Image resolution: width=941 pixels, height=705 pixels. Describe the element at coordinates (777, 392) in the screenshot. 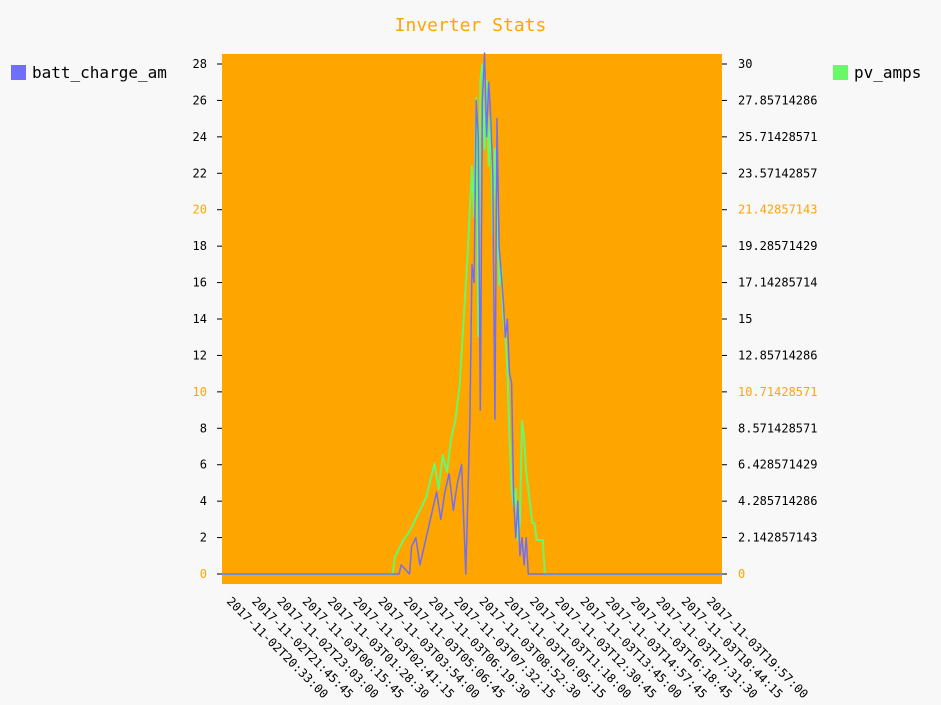

I see `y-right-tick-label: 10.71428571` at that location.